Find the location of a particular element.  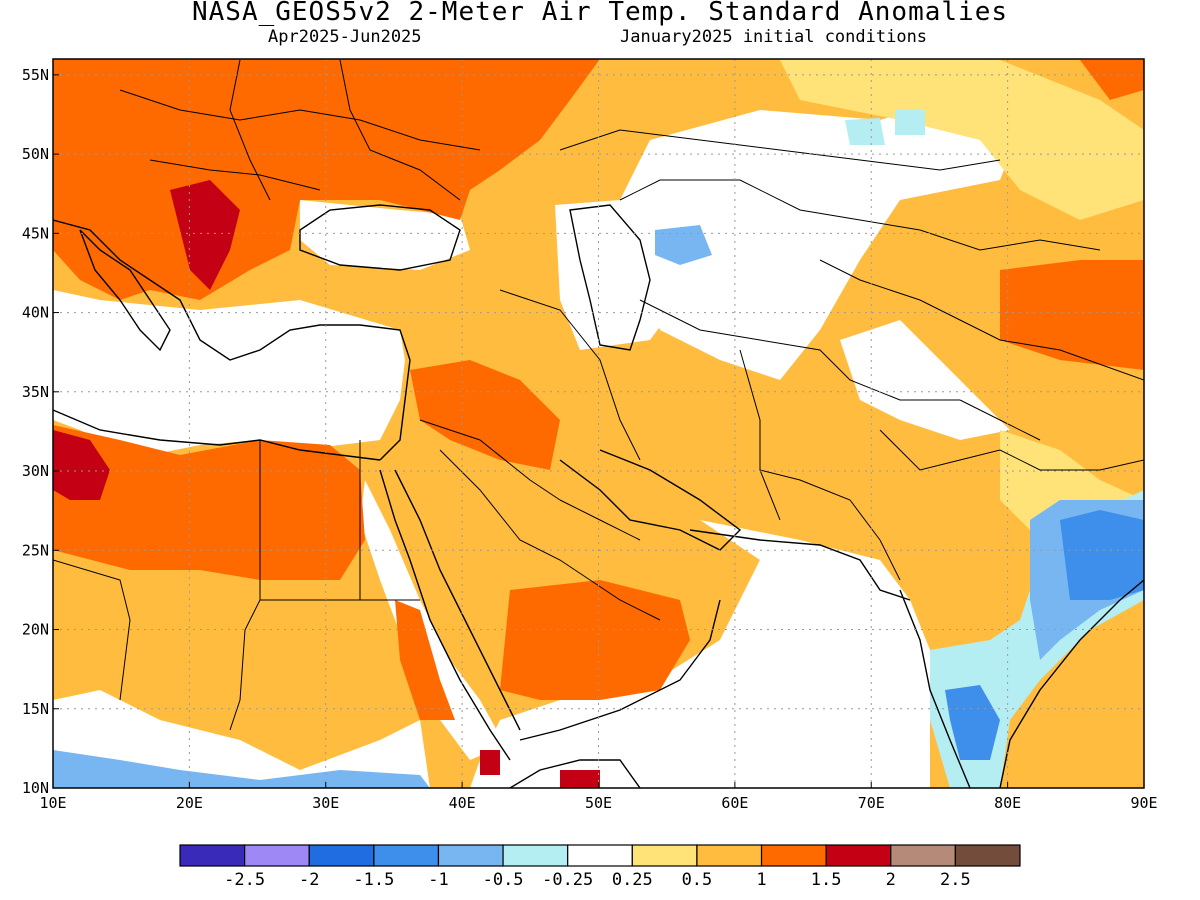

anomaly-white-central-asia is located at coordinates (820, 235).